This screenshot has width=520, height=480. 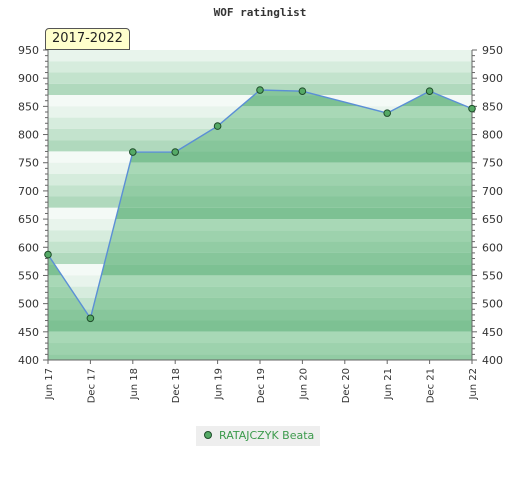 What do you see at coordinates (388, 384) in the screenshot?
I see `x-tick-label: Jun 21` at bounding box center [388, 384].